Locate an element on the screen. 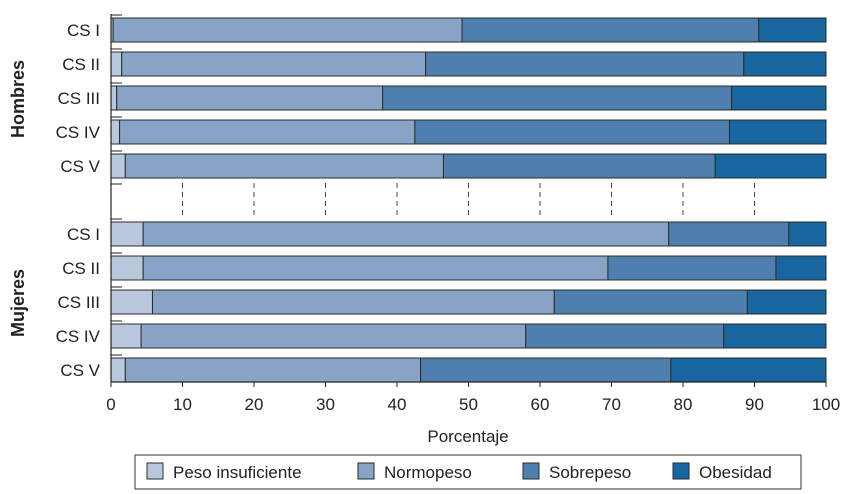 Image resolution: width=846 pixels, height=494 pixels. x-axis-label: Porcentaje is located at coordinates (467, 436).